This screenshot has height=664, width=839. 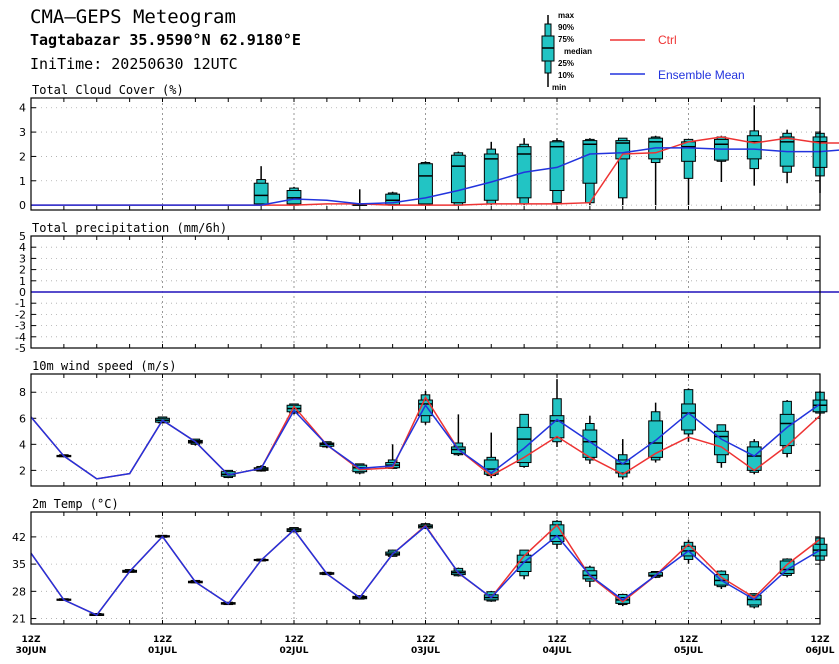 What do you see at coordinates (19, 591) in the screenshot?
I see `y-tick-label: 28` at bounding box center [19, 591].